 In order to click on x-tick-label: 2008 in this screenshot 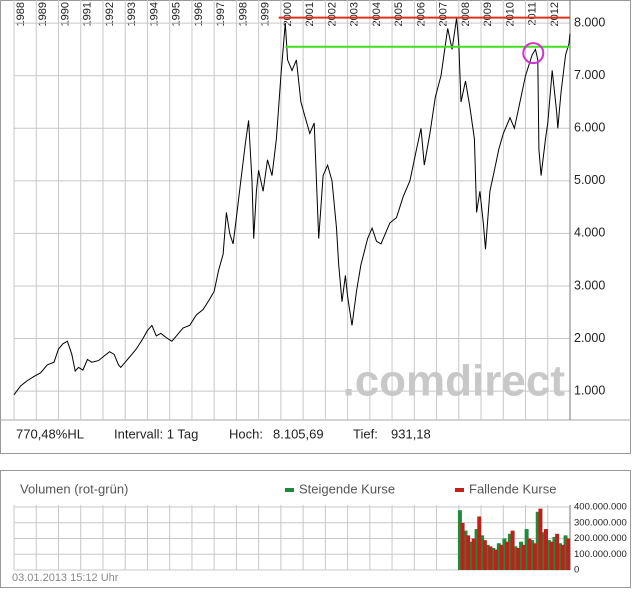, I will do `click(466, 14)`.